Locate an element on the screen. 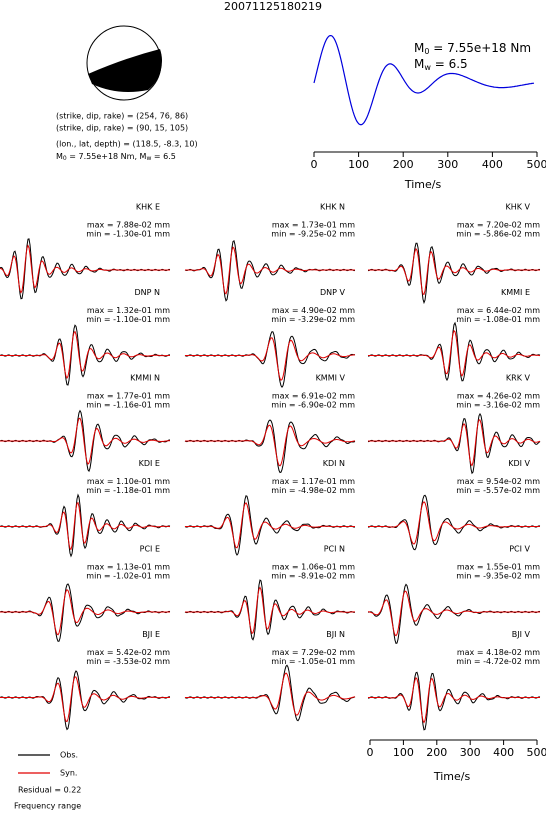  stf-x-label: Time/s is located at coordinates (423, 184).